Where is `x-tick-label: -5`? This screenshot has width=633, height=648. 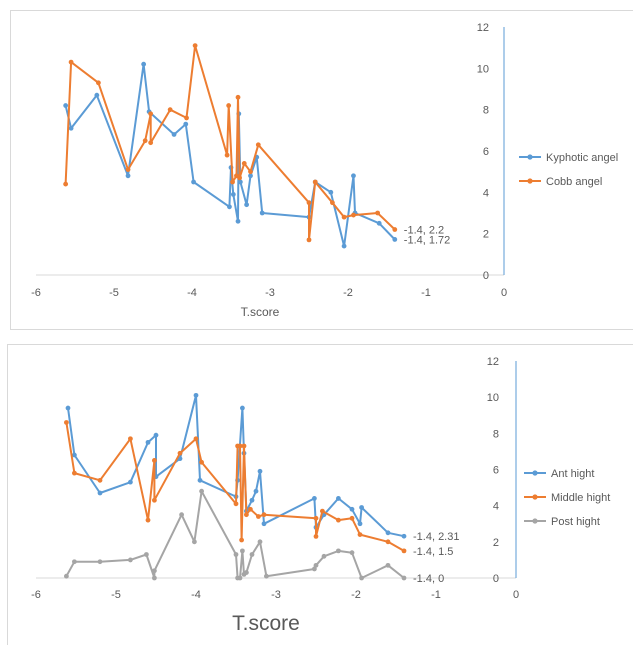 x-tick-label: -5 is located at coordinates (116, 595).